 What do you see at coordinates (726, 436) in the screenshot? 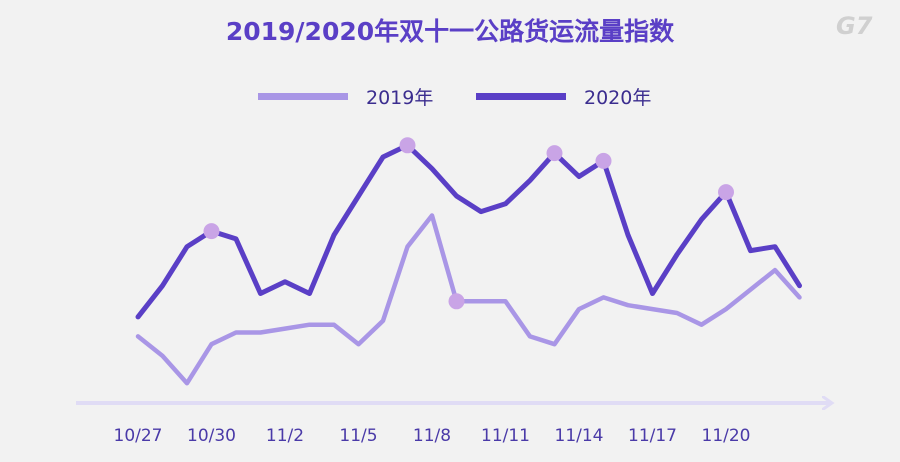
I see `x-tick-label: 11/20` at bounding box center [726, 436].